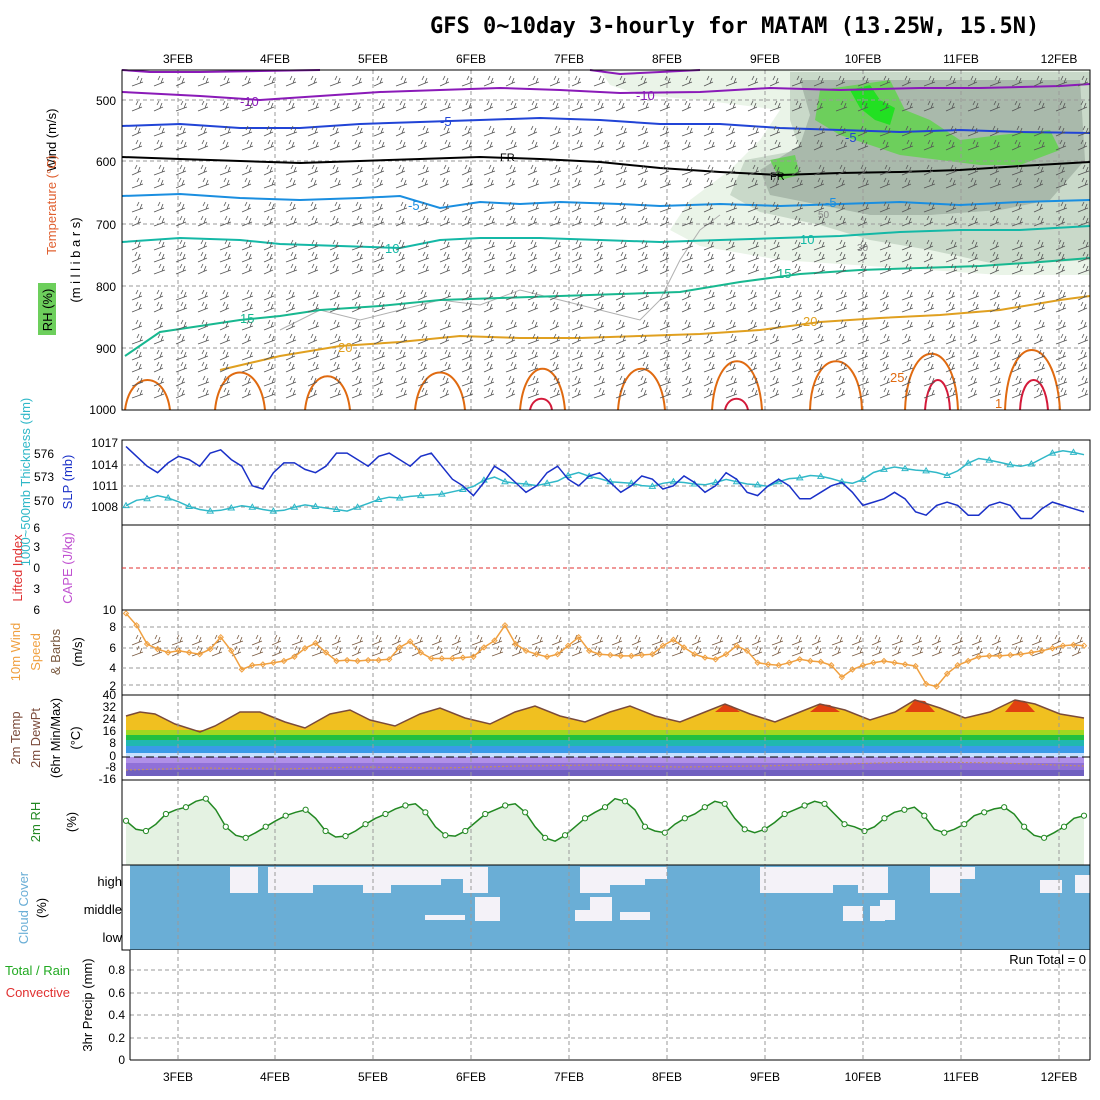 The width and height of the screenshot is (1100, 1100). Describe the element at coordinates (569, 59) in the screenshot. I see `top-date-label: 7FEB` at that location.